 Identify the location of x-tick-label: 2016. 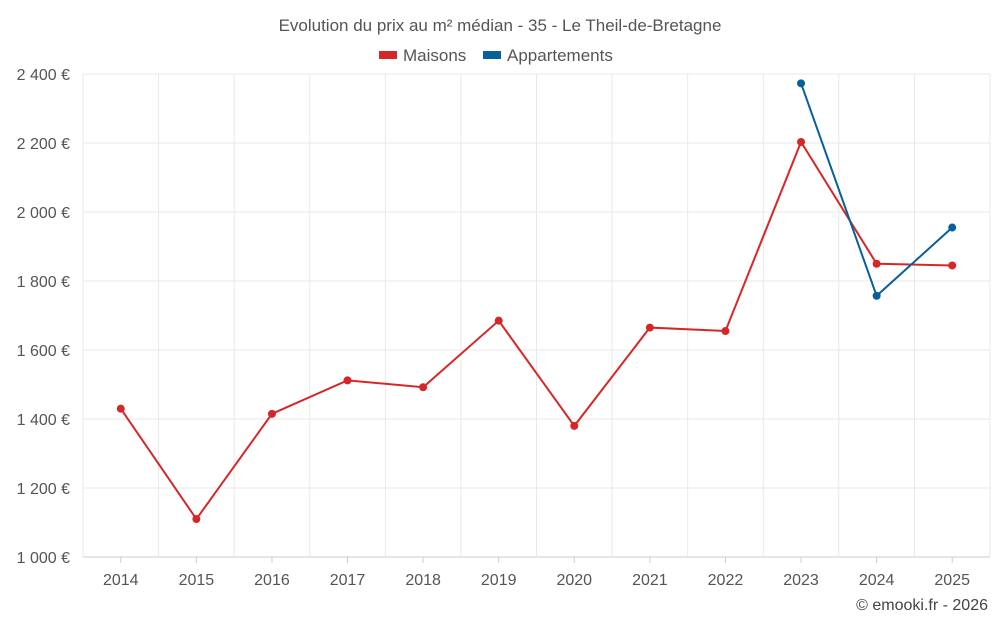
(272, 580).